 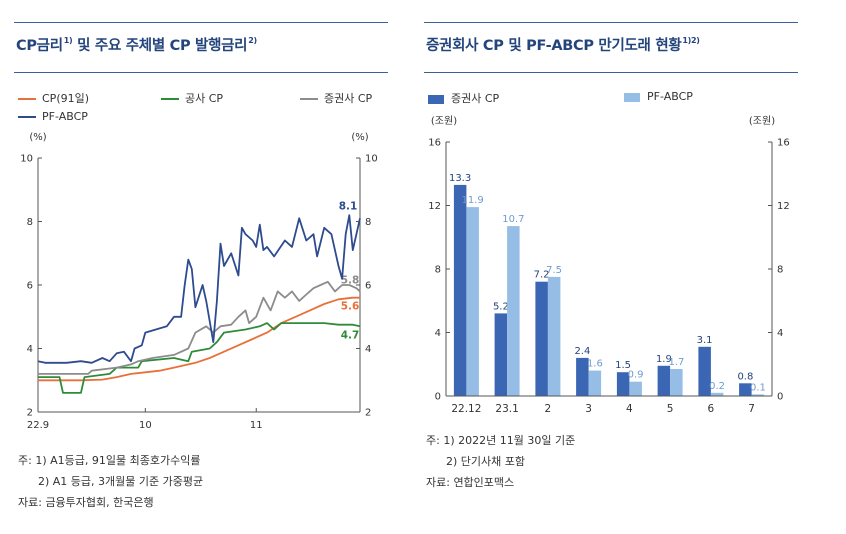 I want to click on legend-public-cp: 공사 CP, so click(x=192, y=98).